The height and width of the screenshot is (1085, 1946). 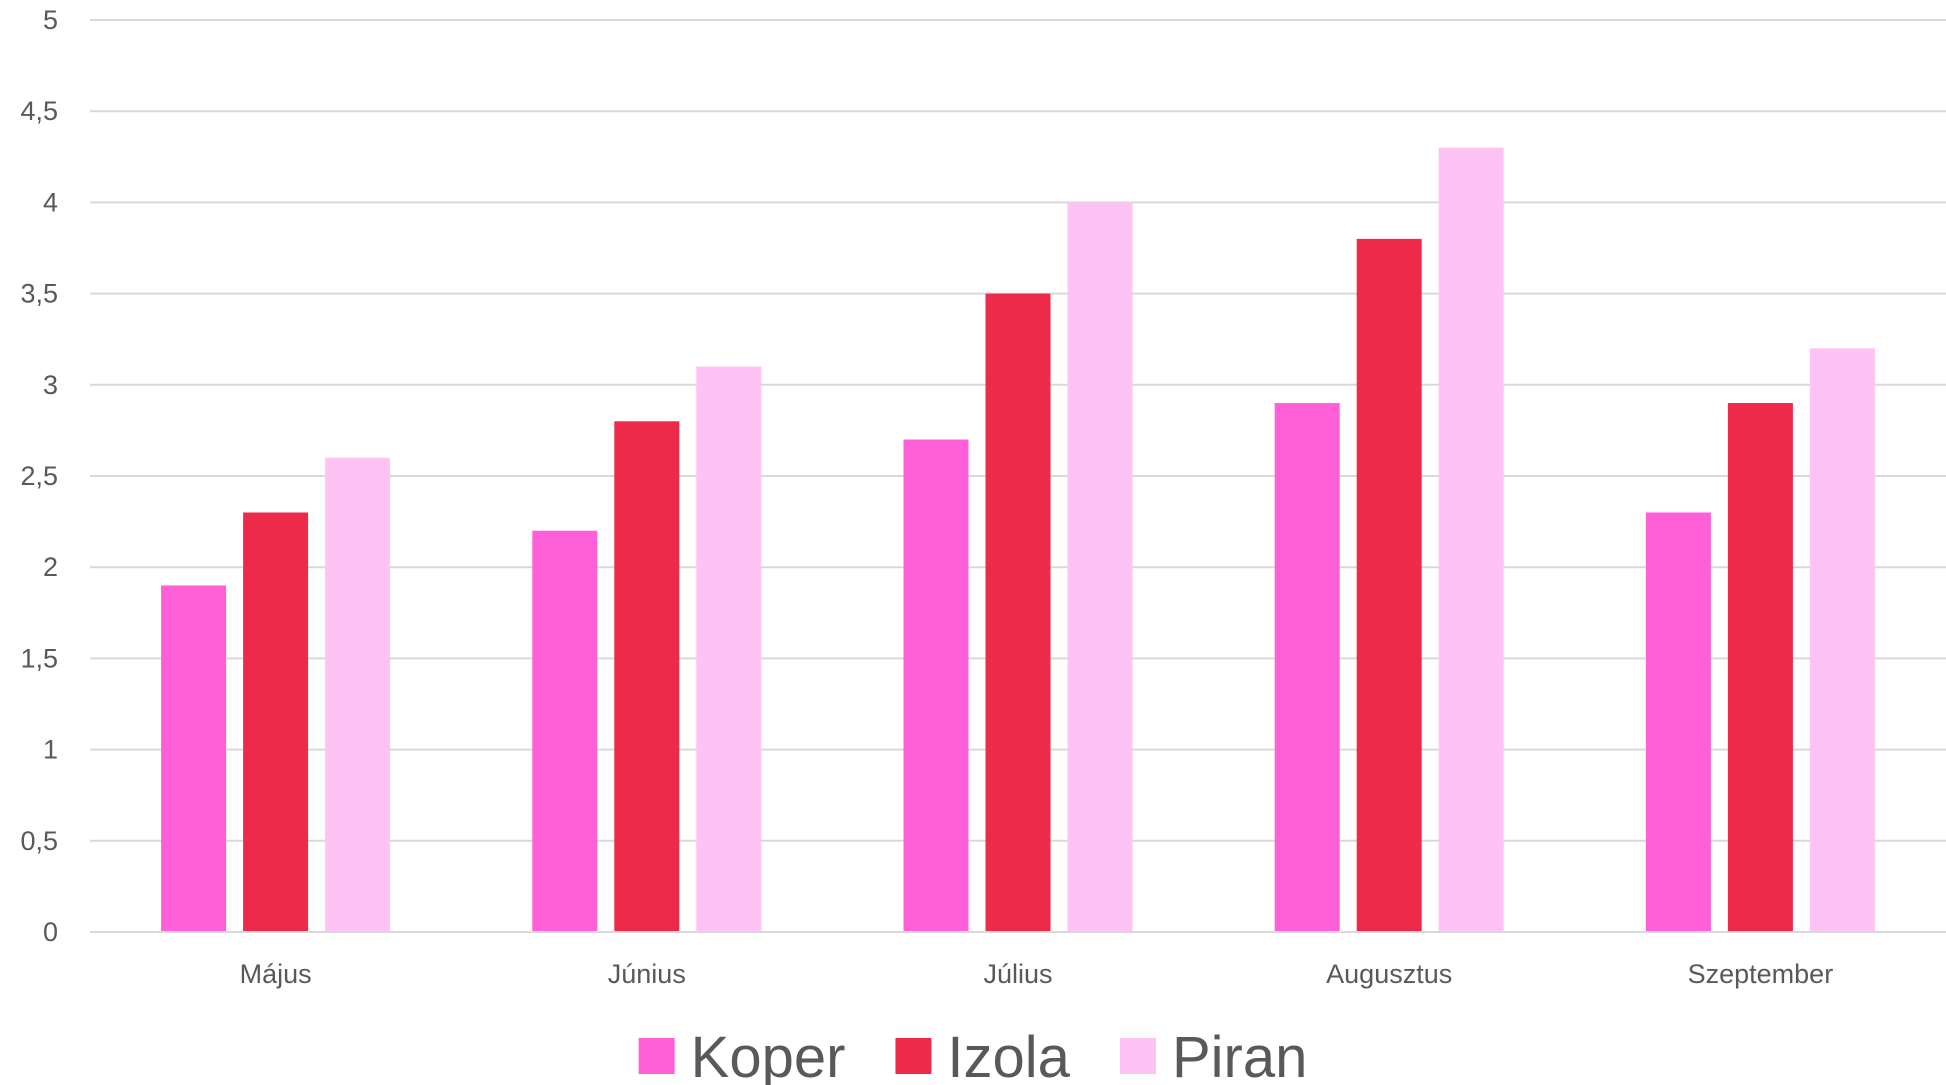 I want to click on y-tick-label: 3, so click(x=50, y=385).